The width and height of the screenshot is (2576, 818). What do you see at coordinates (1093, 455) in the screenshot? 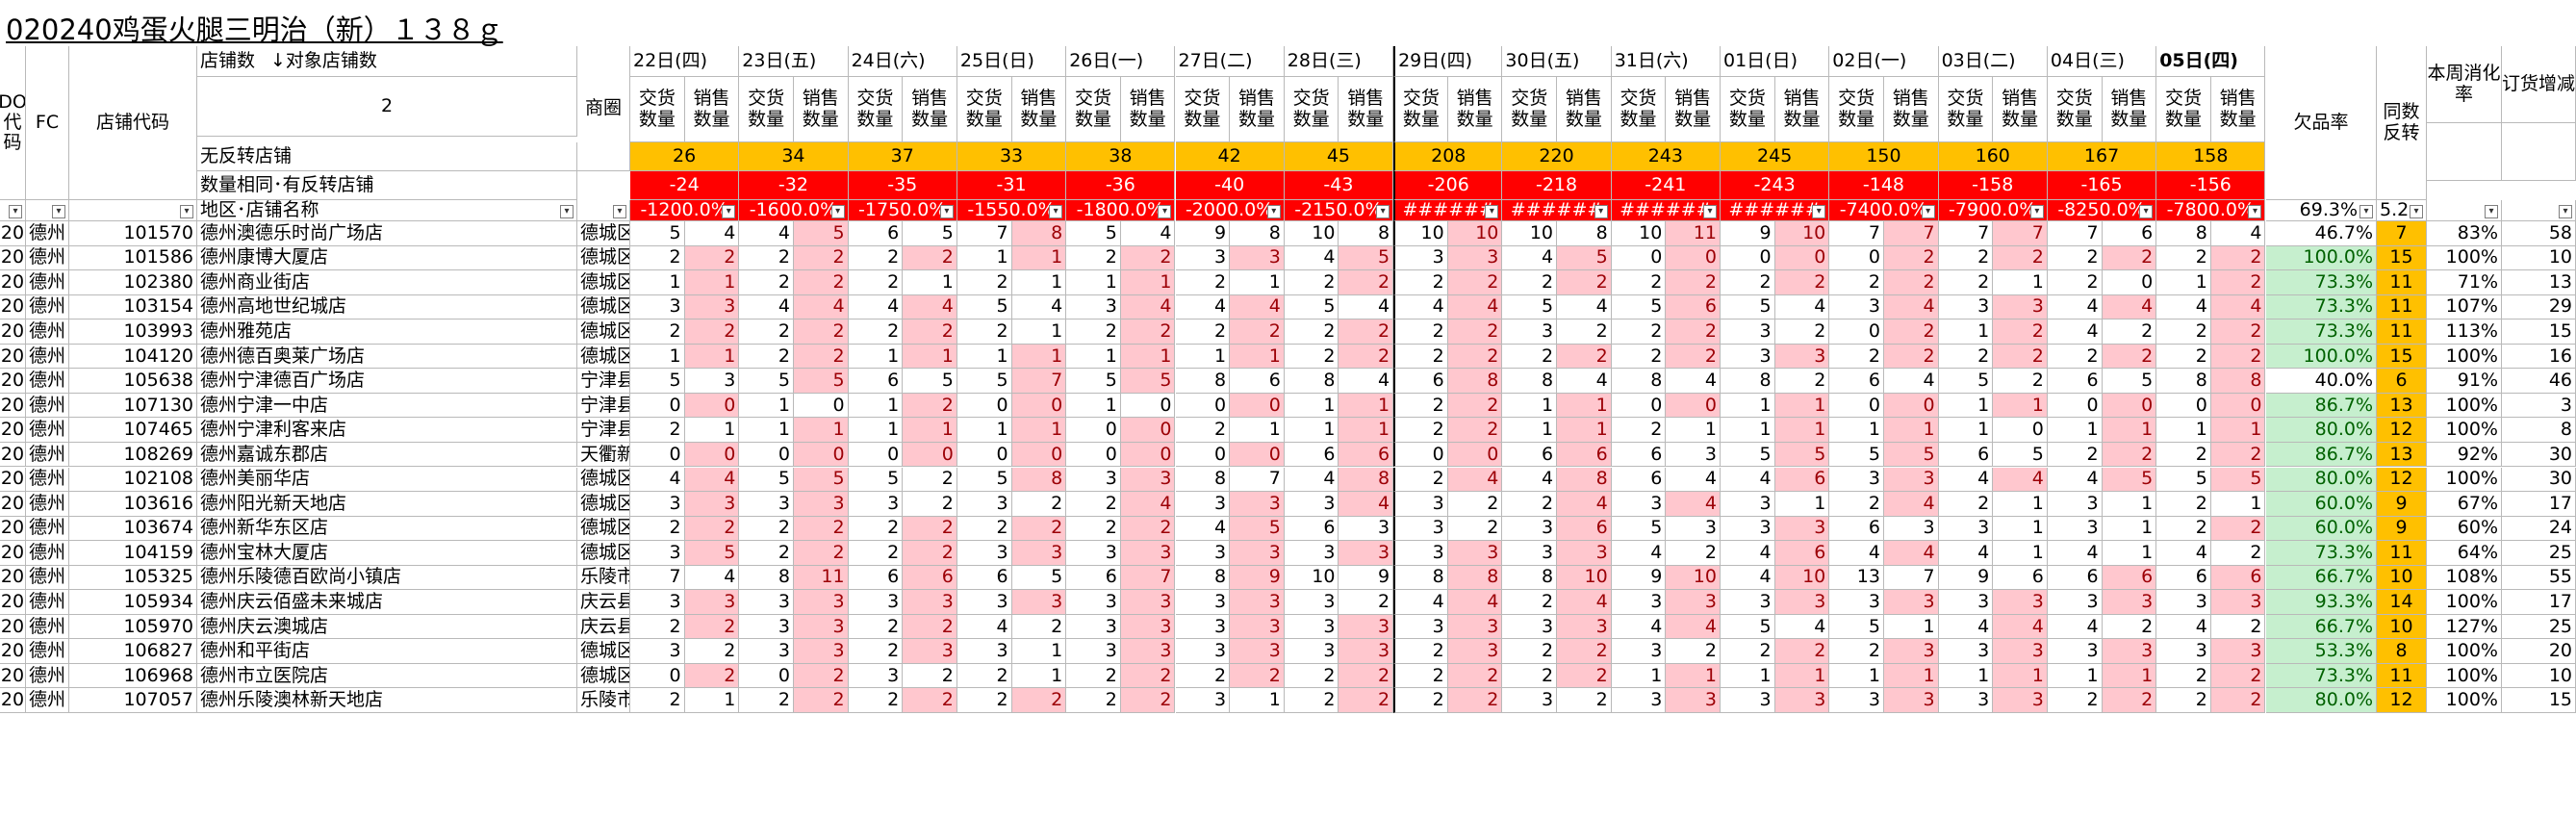
I see `deliver-qty-cell: 0` at bounding box center [1093, 455].